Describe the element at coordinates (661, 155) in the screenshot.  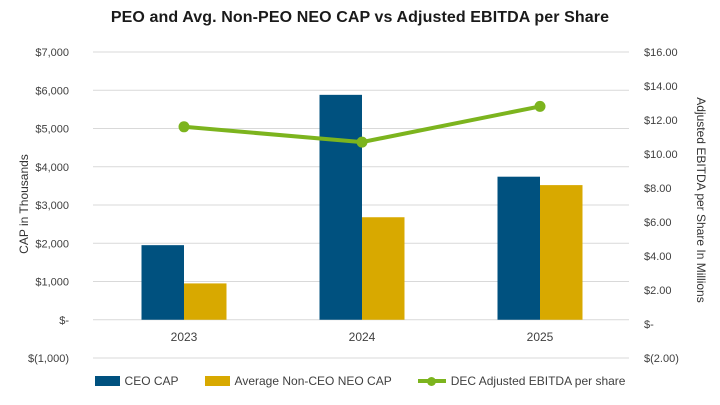
I see `right-axis-tick-label: $10.00` at that location.